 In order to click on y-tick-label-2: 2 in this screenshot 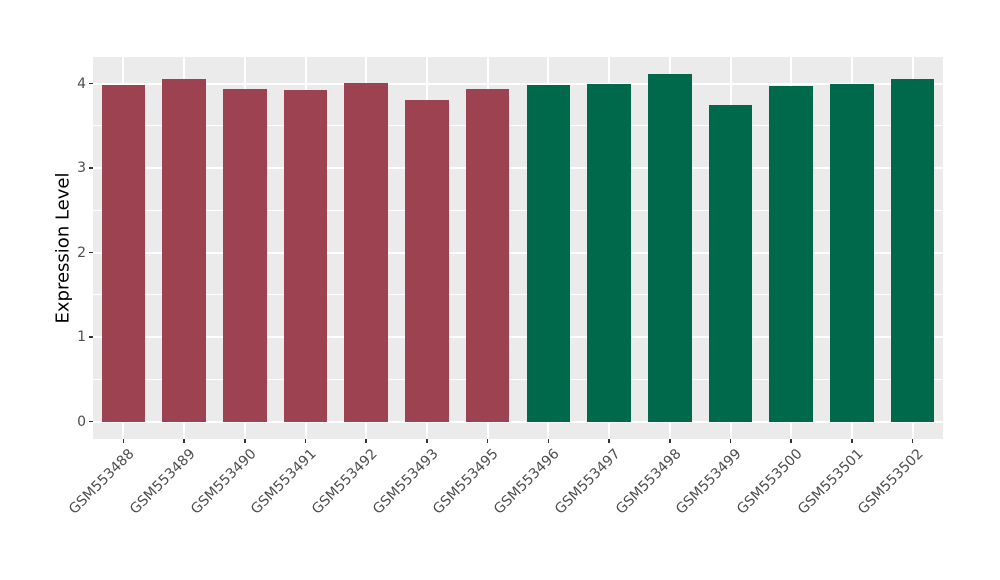, I will do `click(81, 252)`.